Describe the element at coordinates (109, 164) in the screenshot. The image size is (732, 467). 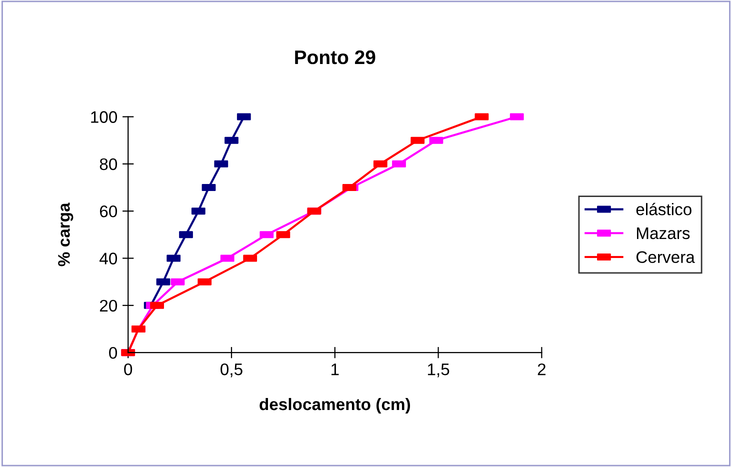
I see `y-tick-label: 80` at that location.